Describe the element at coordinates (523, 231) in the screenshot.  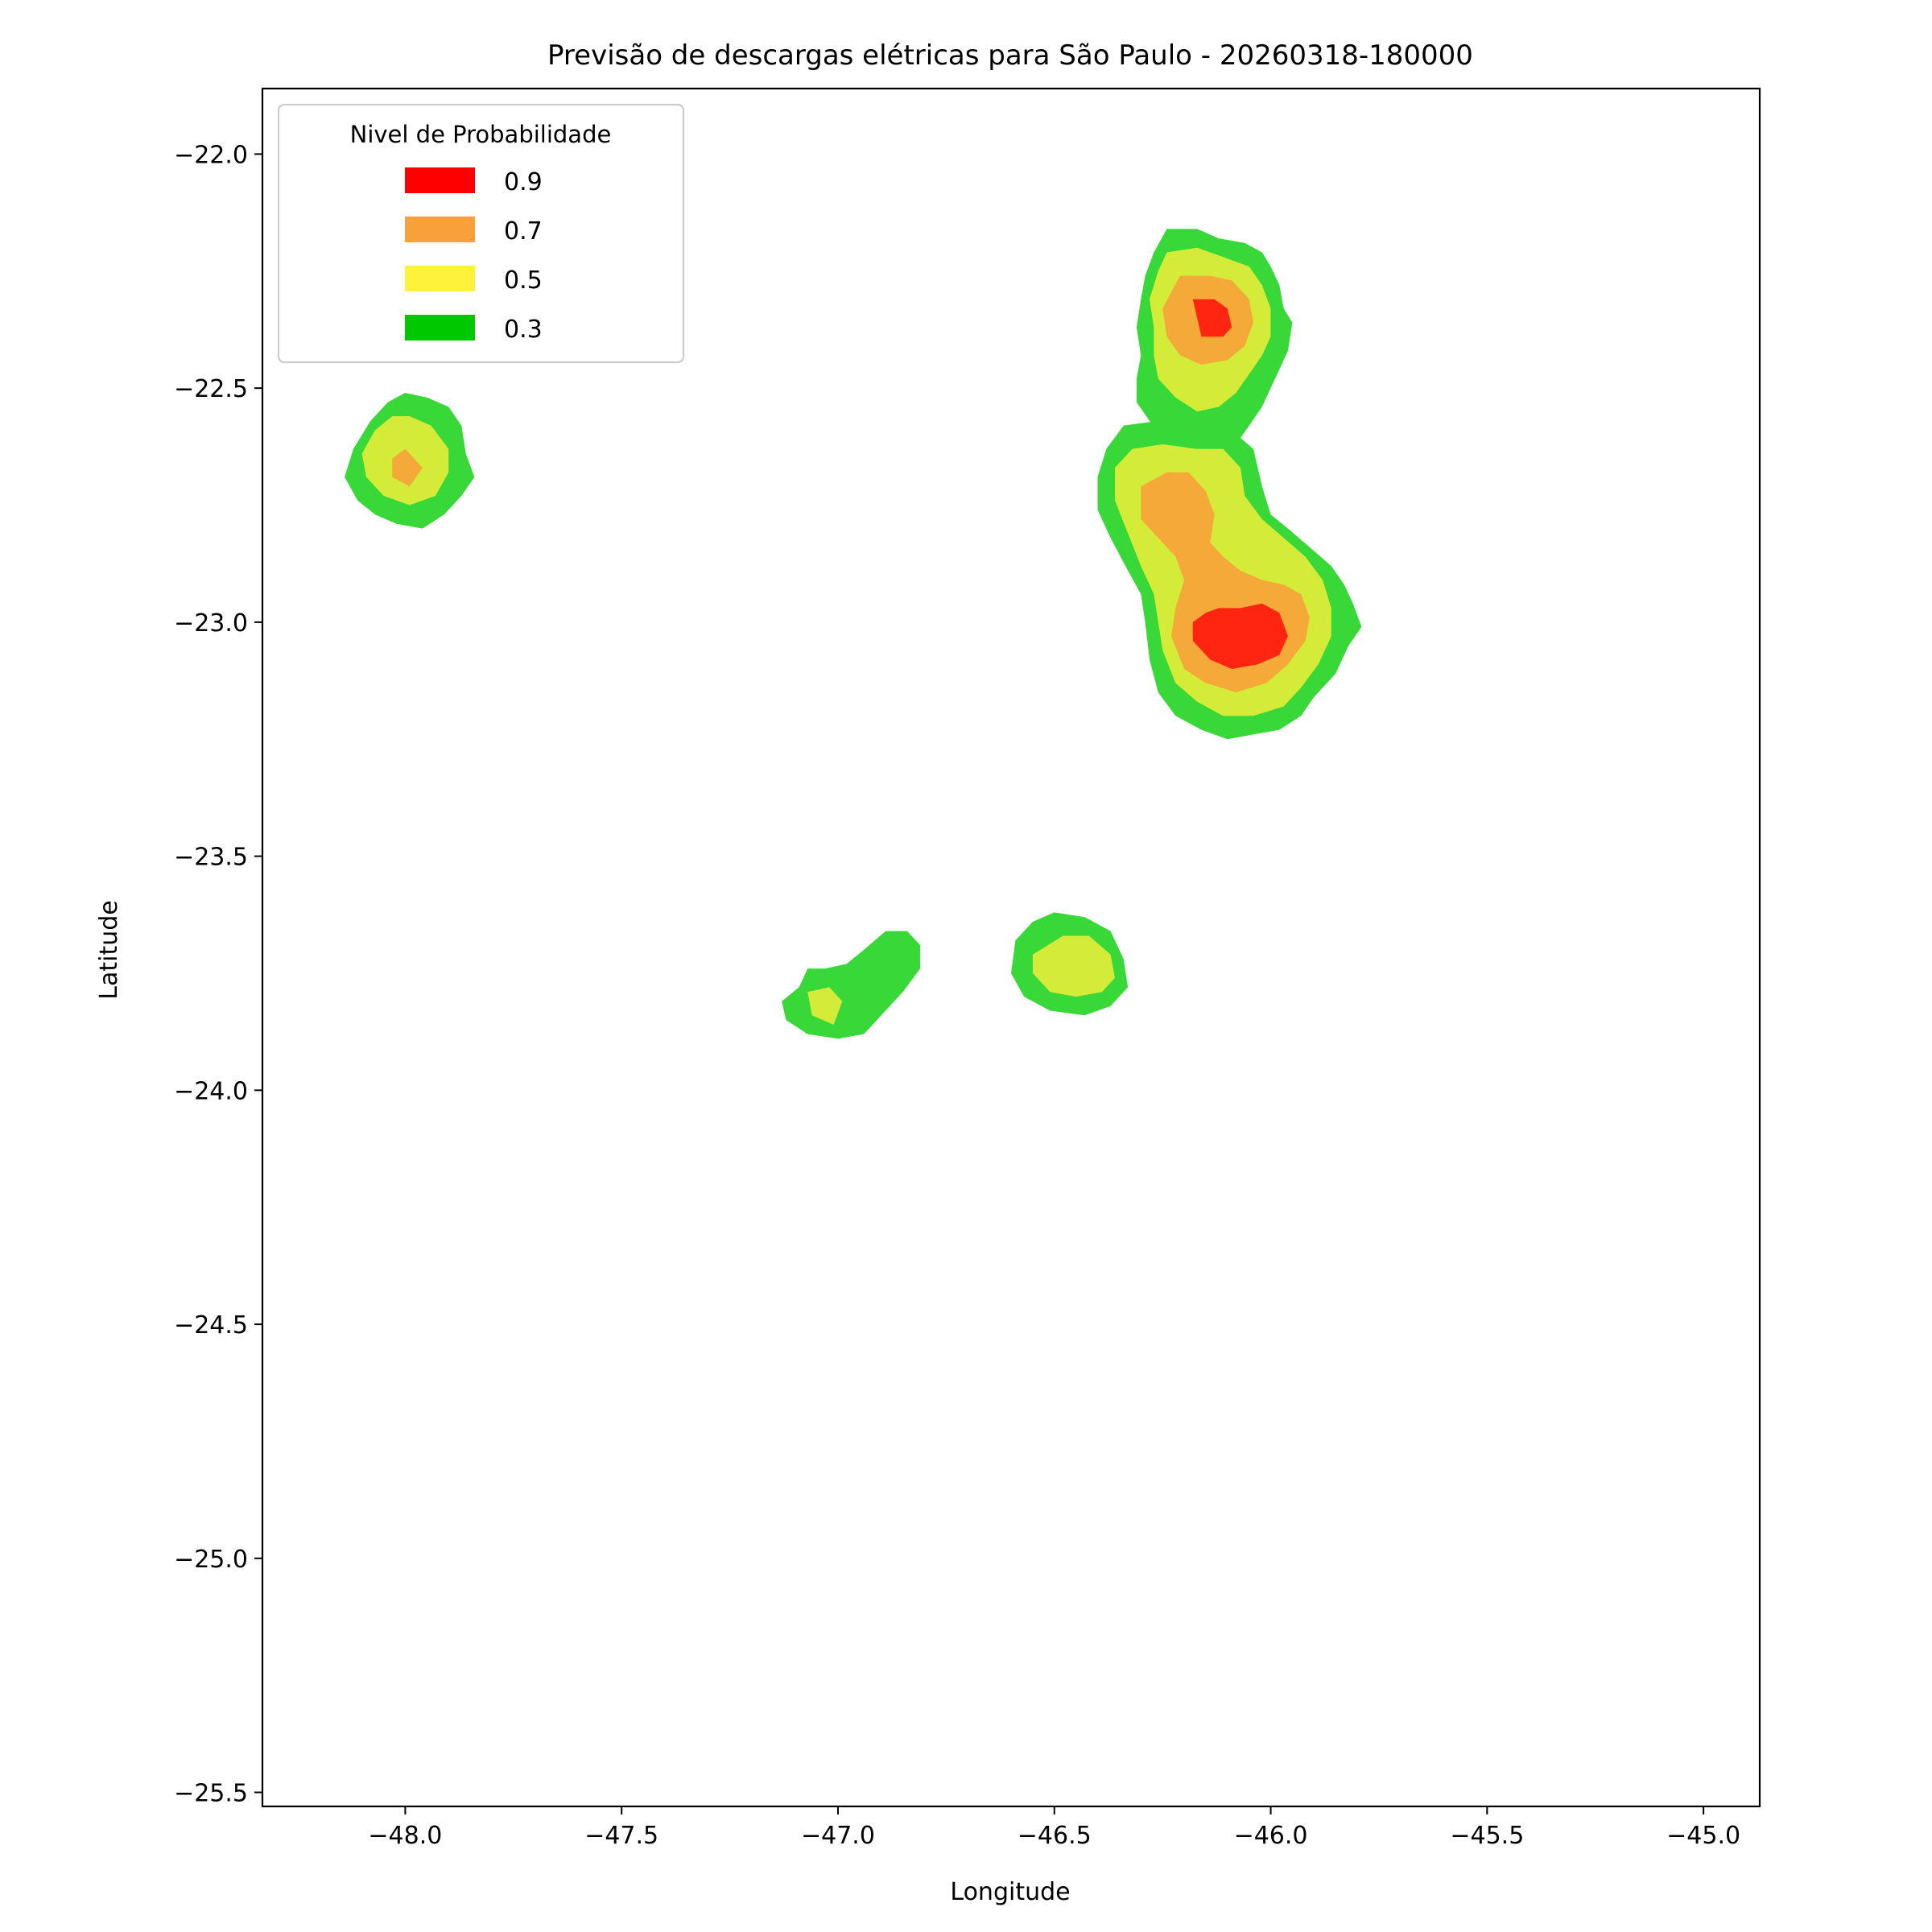
I see `legend-label: 0.7` at that location.